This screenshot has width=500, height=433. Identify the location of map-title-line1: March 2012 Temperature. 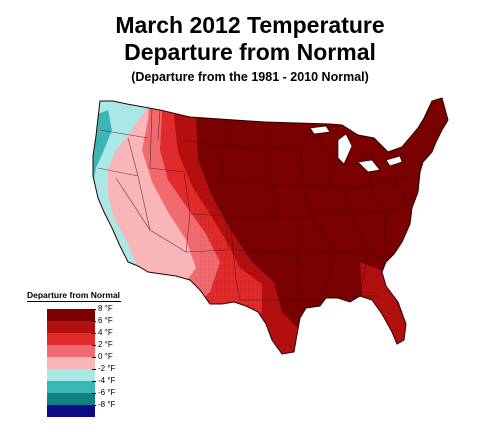
(250, 25).